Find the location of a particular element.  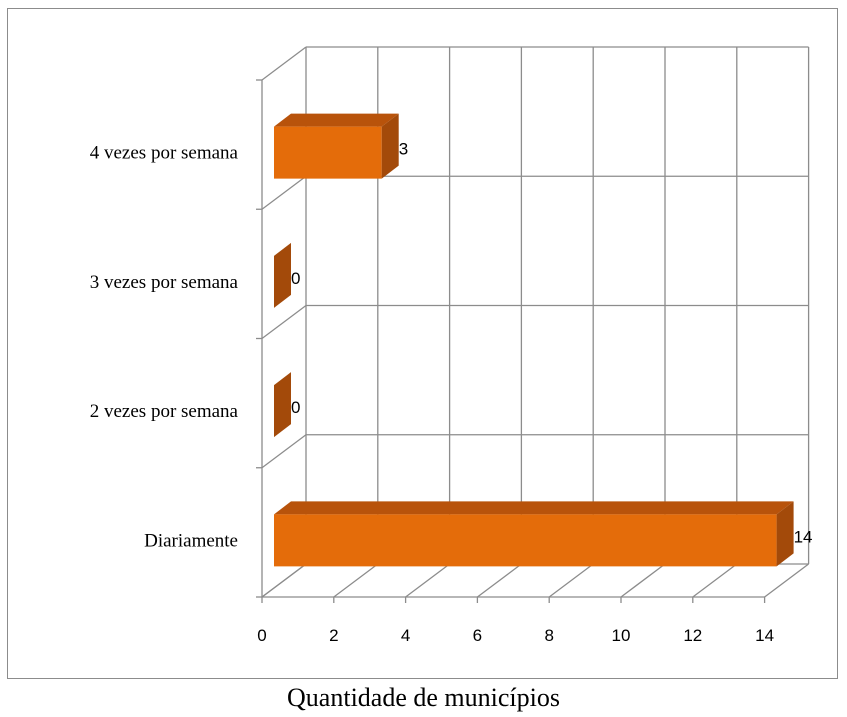

x-tick-label: 12 is located at coordinates (692, 635).